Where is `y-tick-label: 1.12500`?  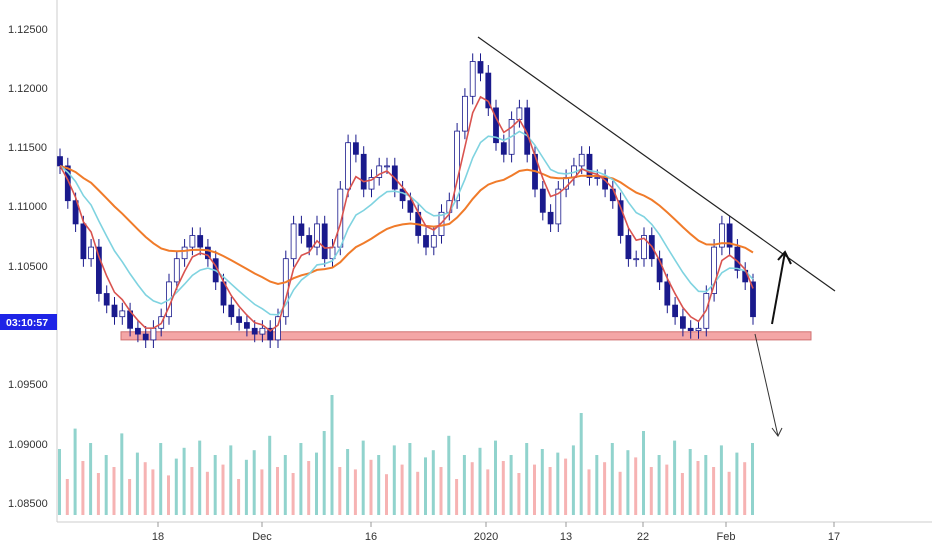 y-tick-label: 1.12500 is located at coordinates (28, 30).